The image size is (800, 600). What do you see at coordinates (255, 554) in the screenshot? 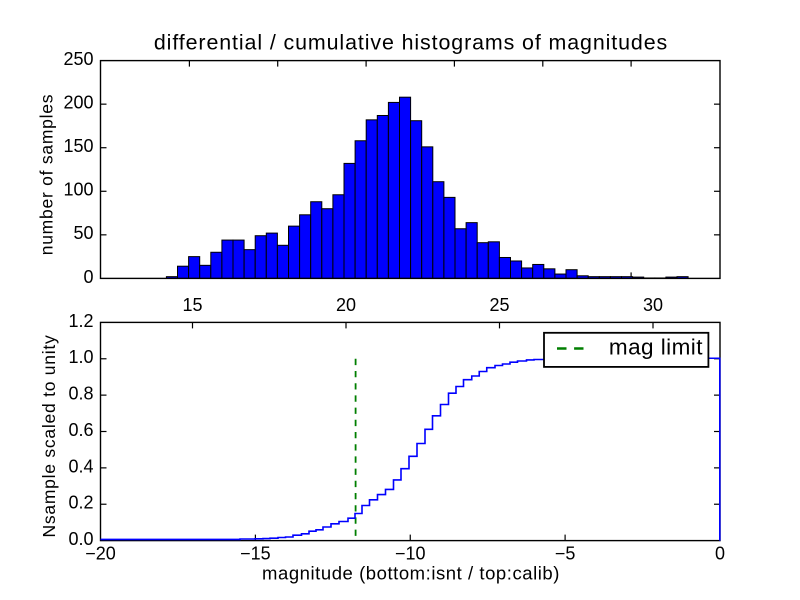
I see `svg-text: −15` at bounding box center [255, 554].